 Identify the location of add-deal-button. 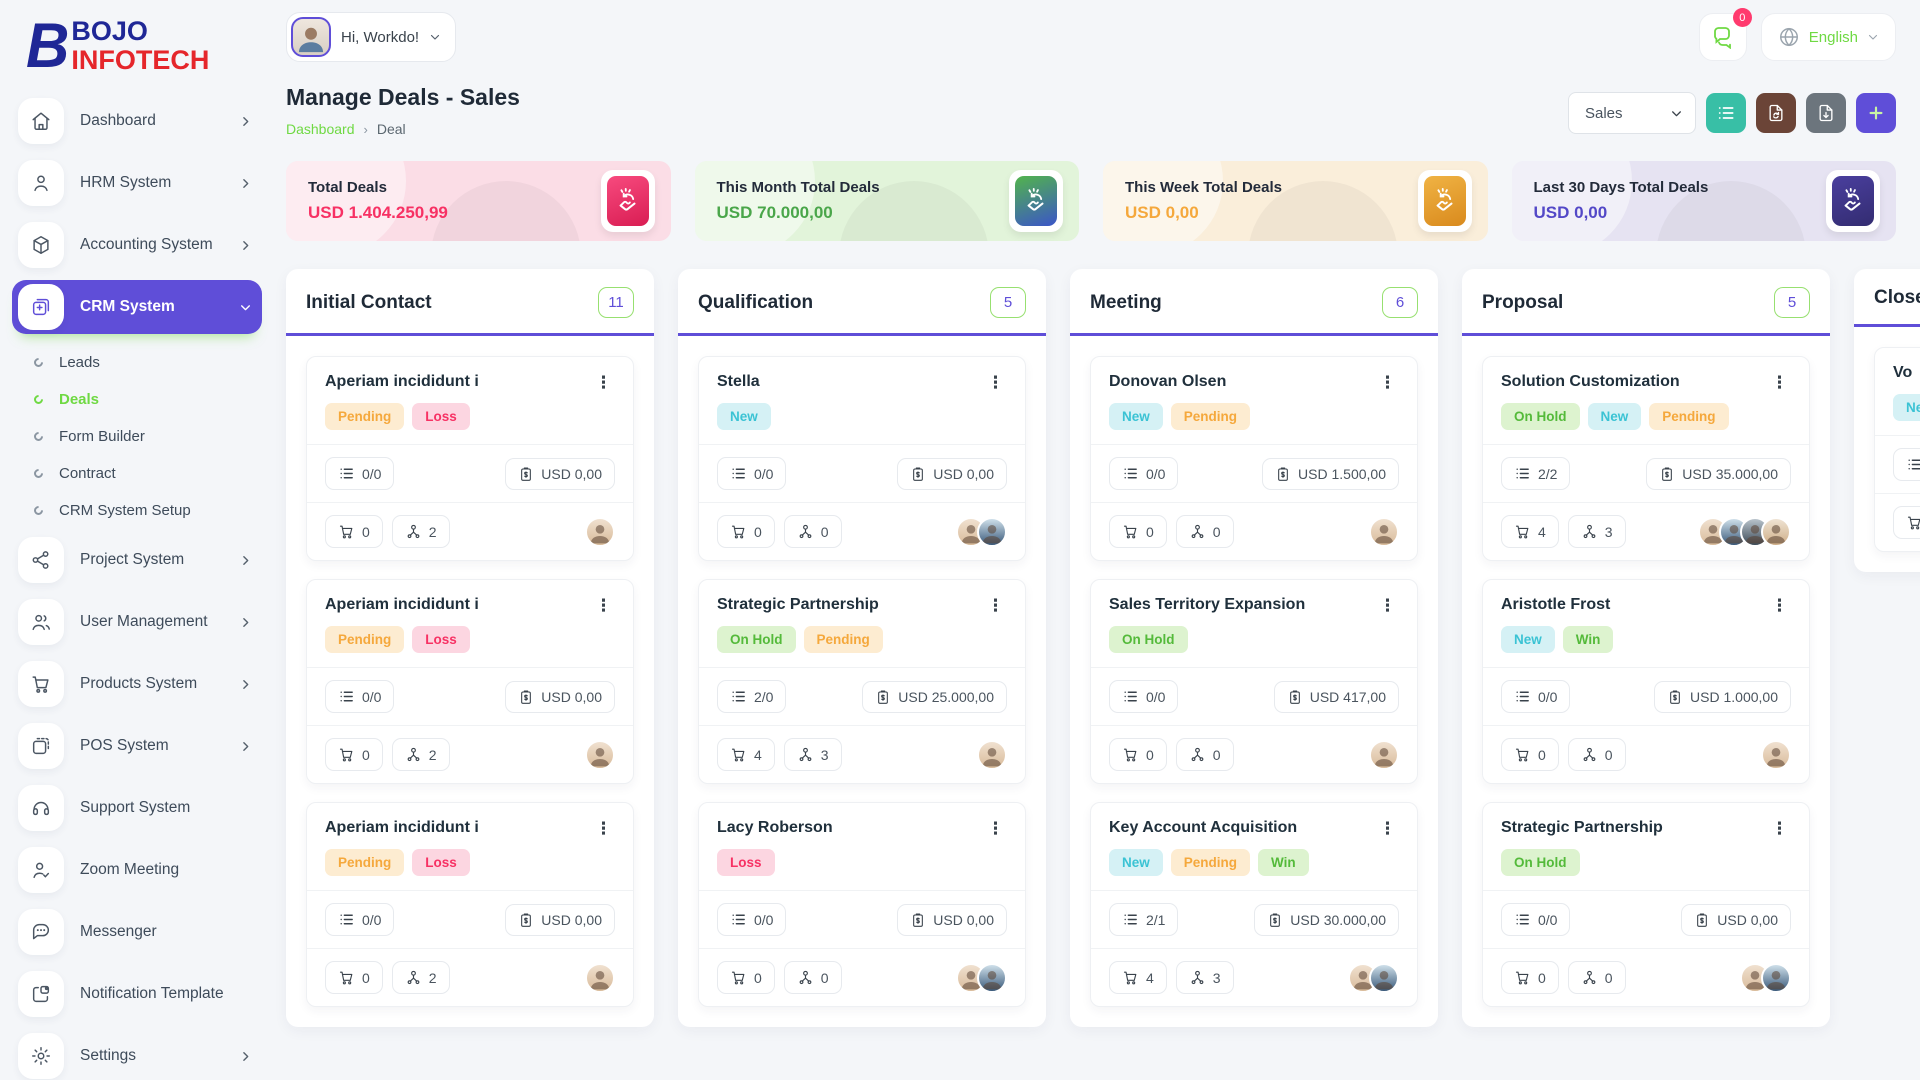
(1876, 113).